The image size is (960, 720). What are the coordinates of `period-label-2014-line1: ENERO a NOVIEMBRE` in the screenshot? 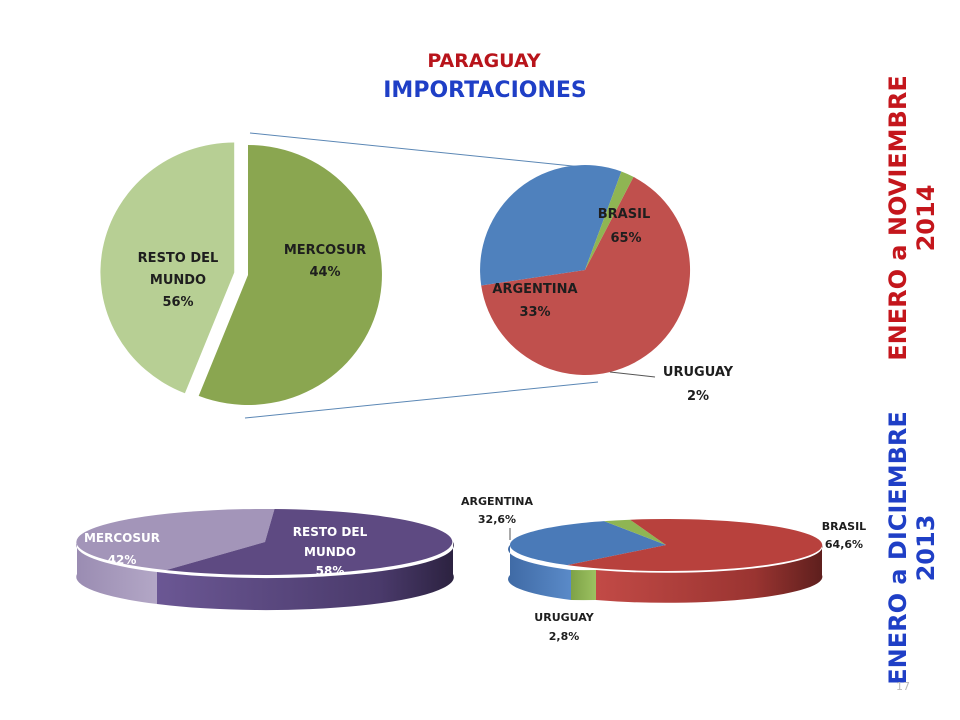 It's located at (898, 217).